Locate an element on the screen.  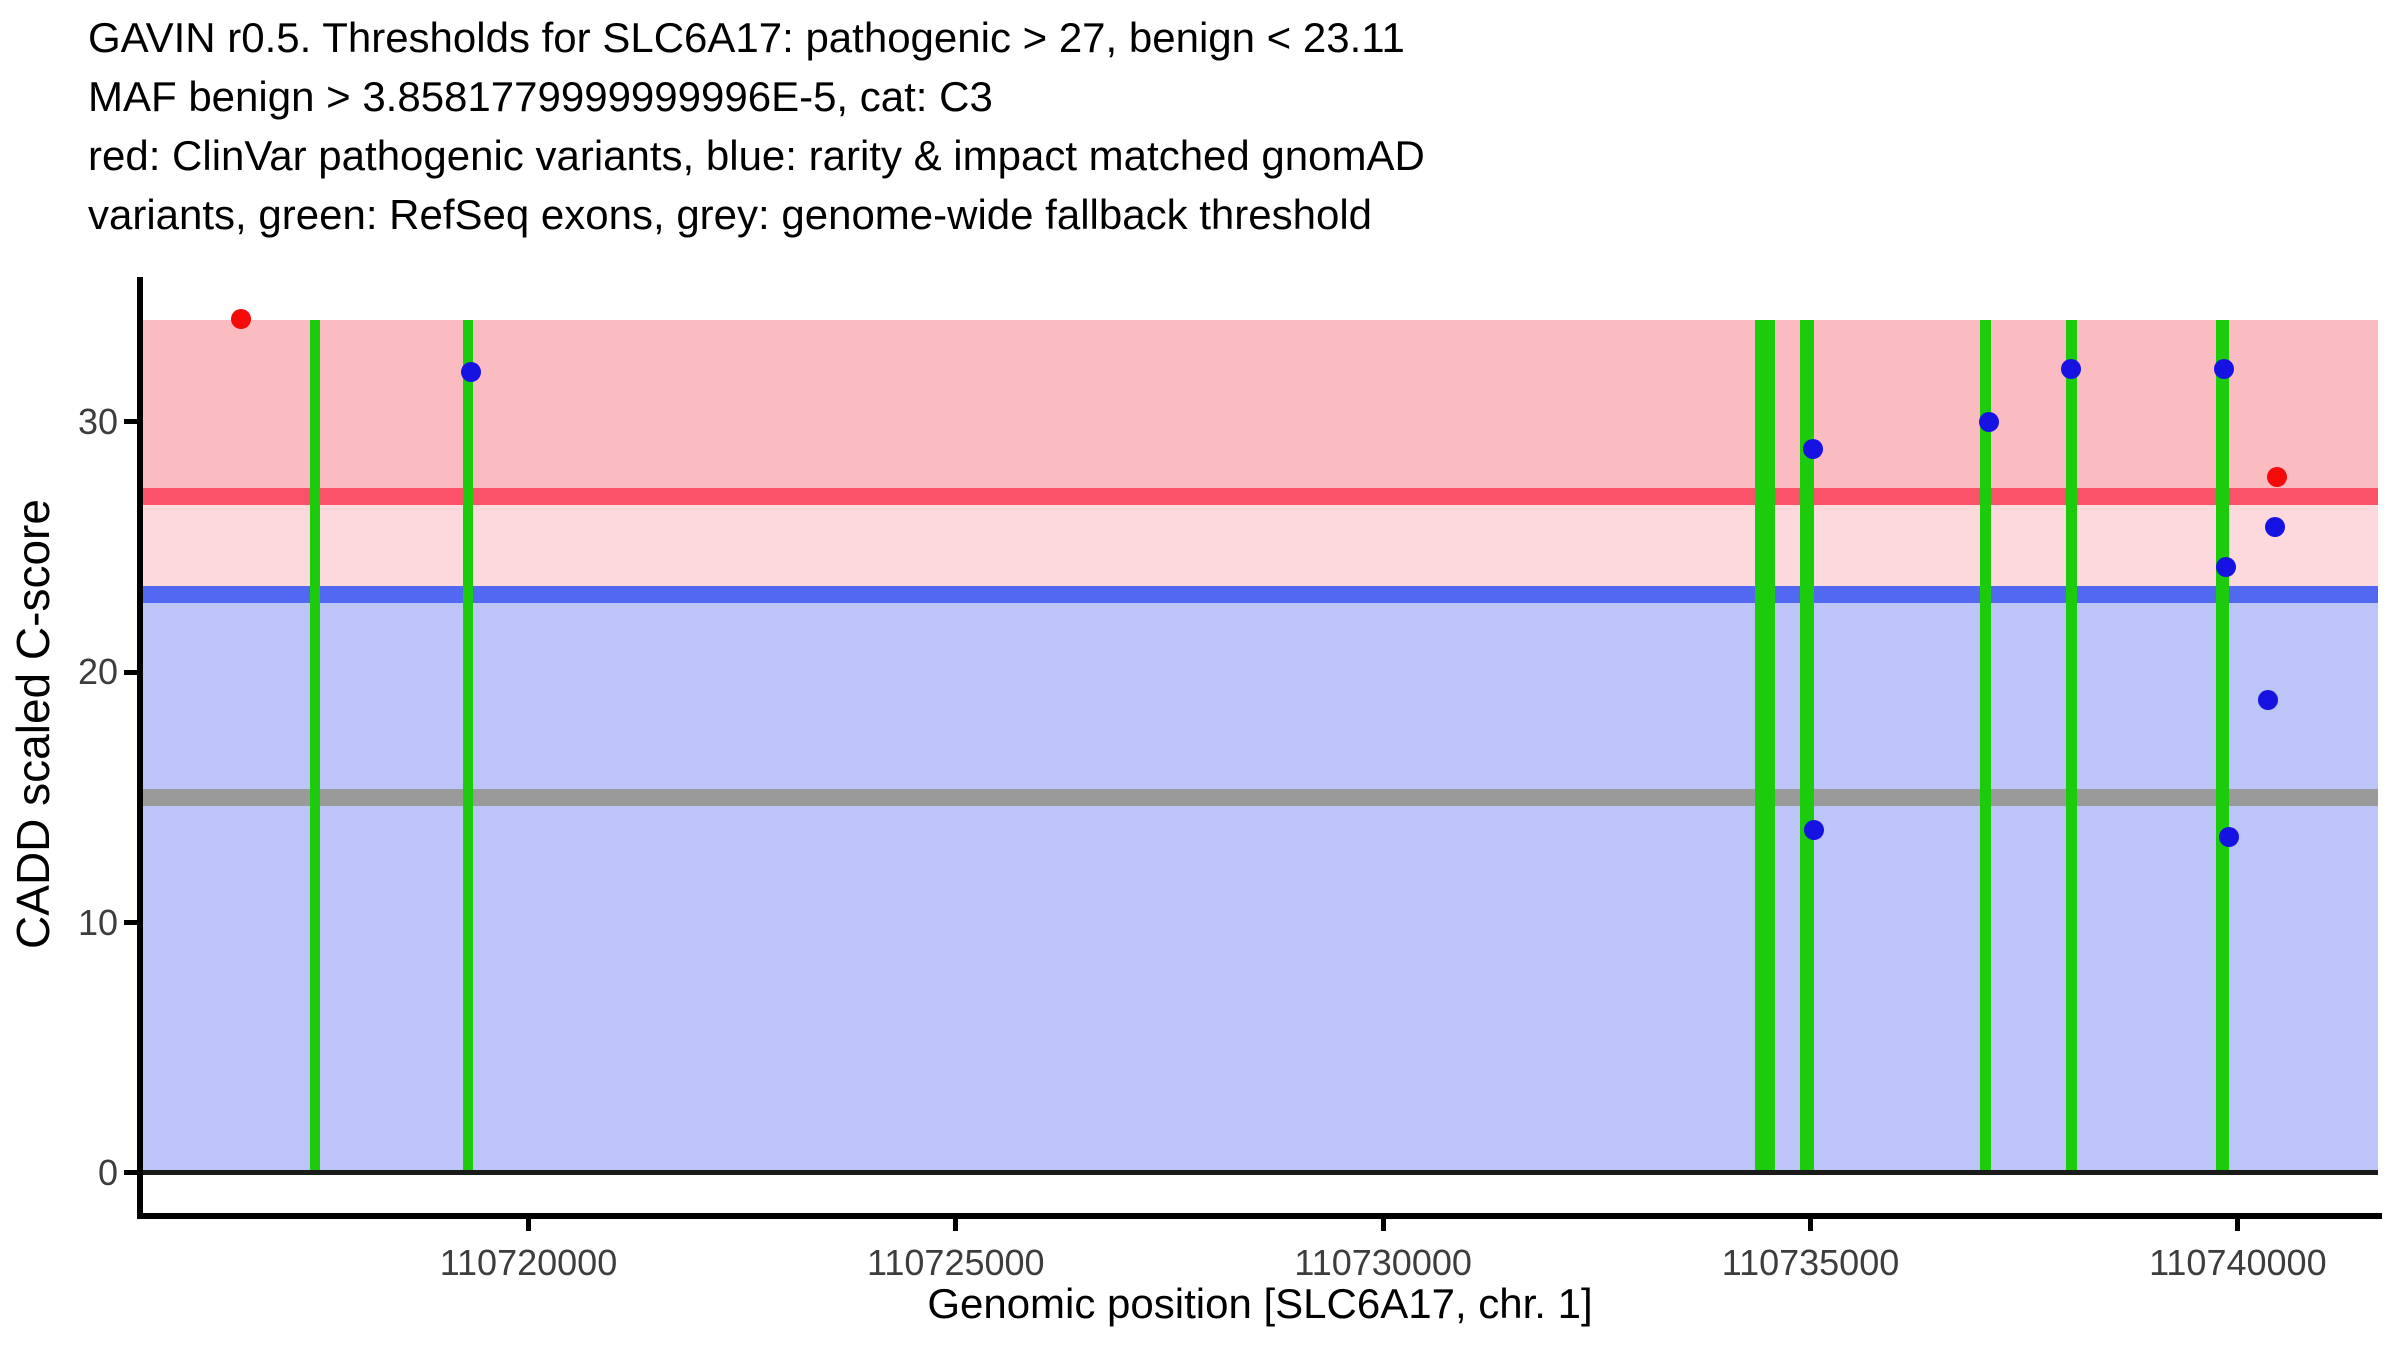
x-axis-tick-label: 110725000 is located at coordinates (956, 1262).